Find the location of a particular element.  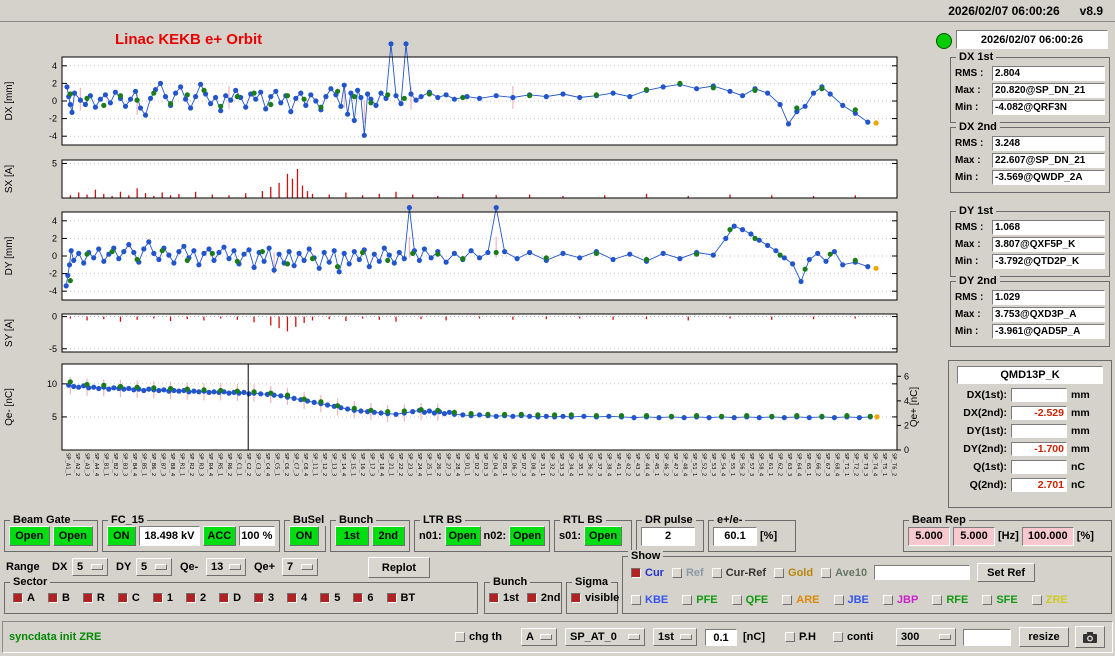

svg-text: SP_22_2 is located at coordinates (400, 464).